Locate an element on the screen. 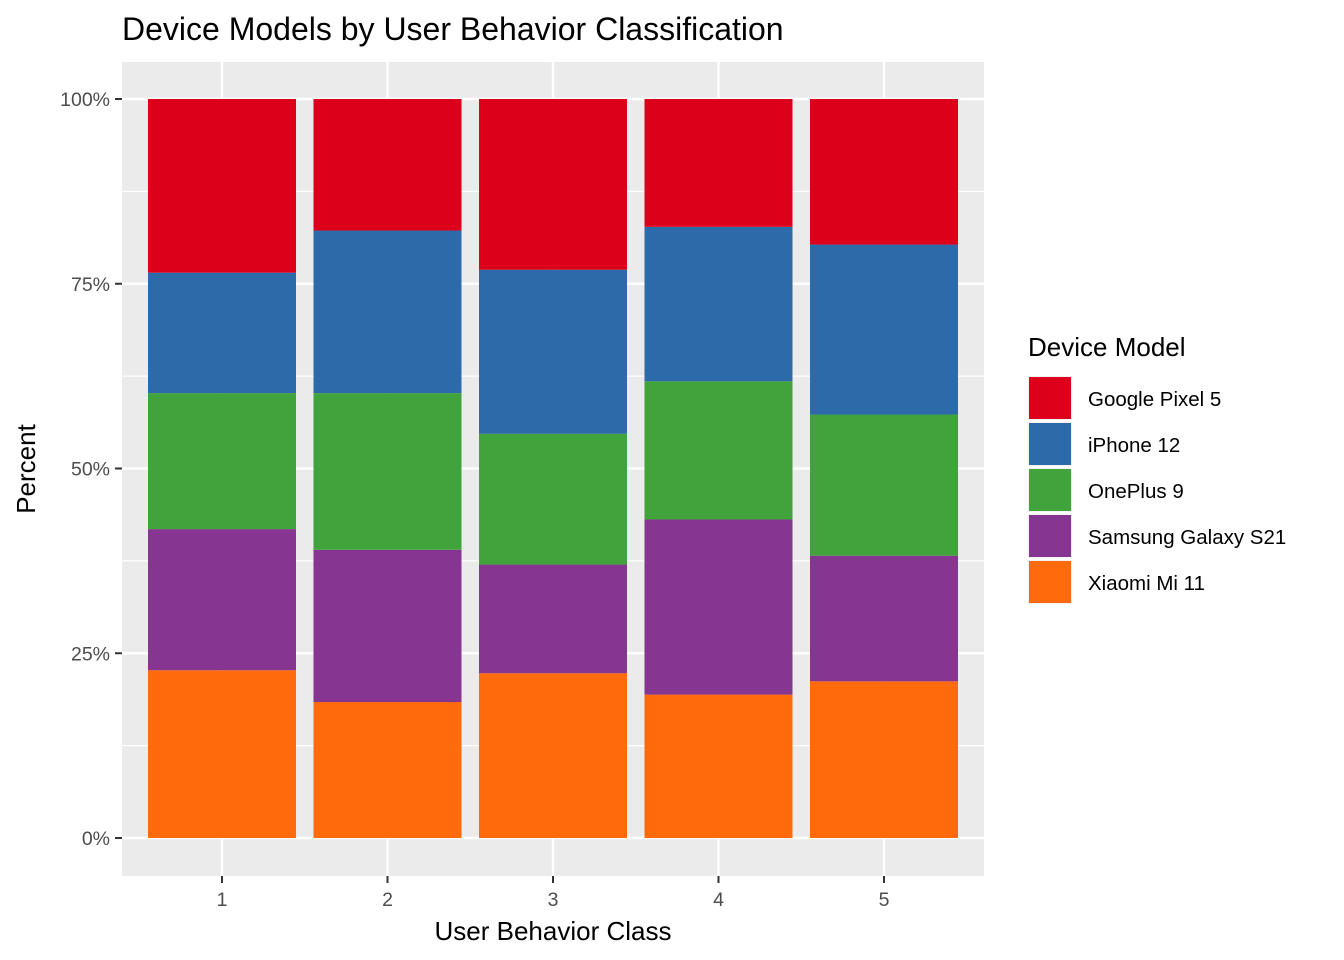 This screenshot has width=1344, height=960. x-axis: 1 2 3 4 5 is located at coordinates (553, 893).